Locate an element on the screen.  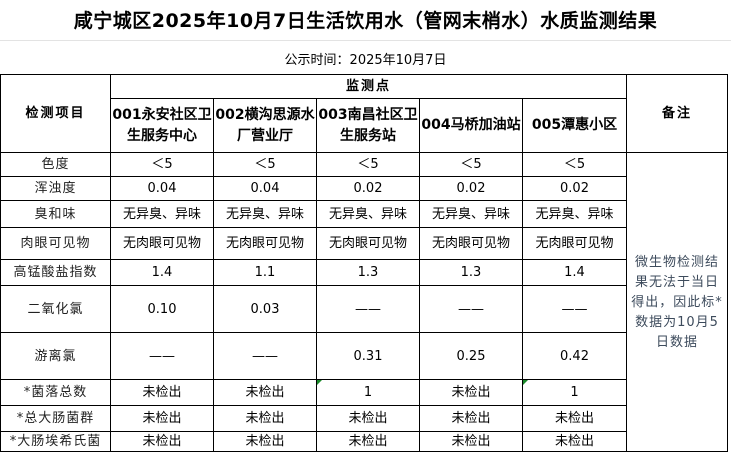
table-row: *大肠埃希氏菌 未检出 未检出 未检出 未检出 未检出 is located at coordinates (364, 441).